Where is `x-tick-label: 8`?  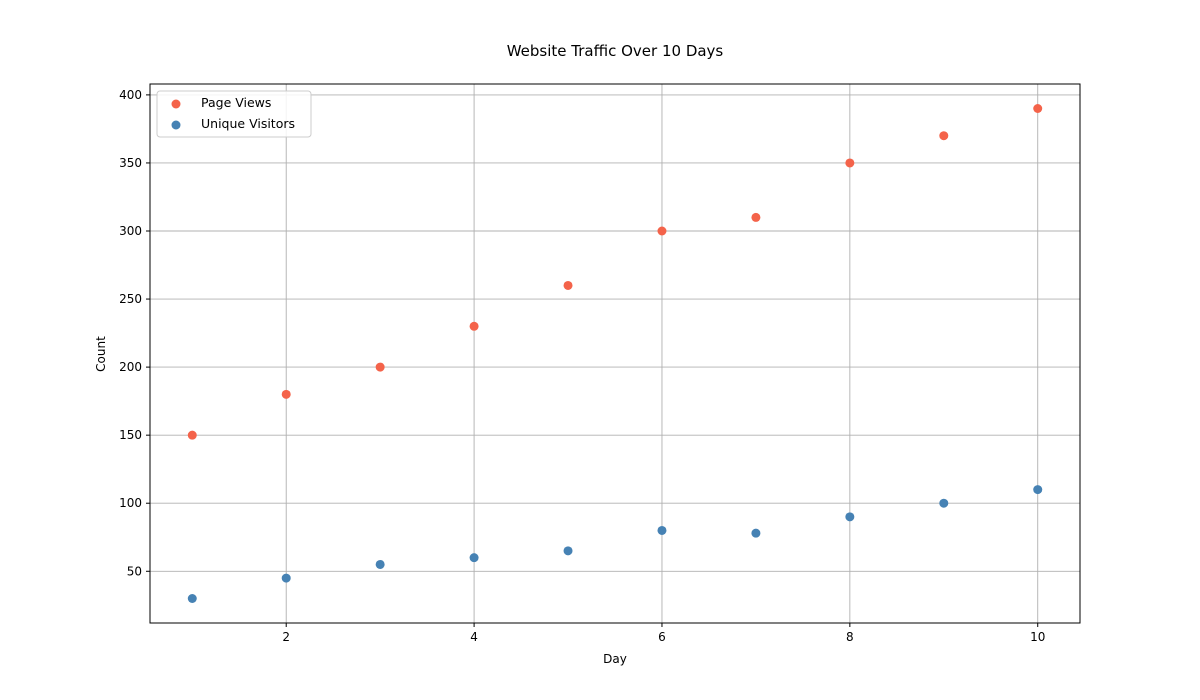 x-tick-label: 8 is located at coordinates (850, 637).